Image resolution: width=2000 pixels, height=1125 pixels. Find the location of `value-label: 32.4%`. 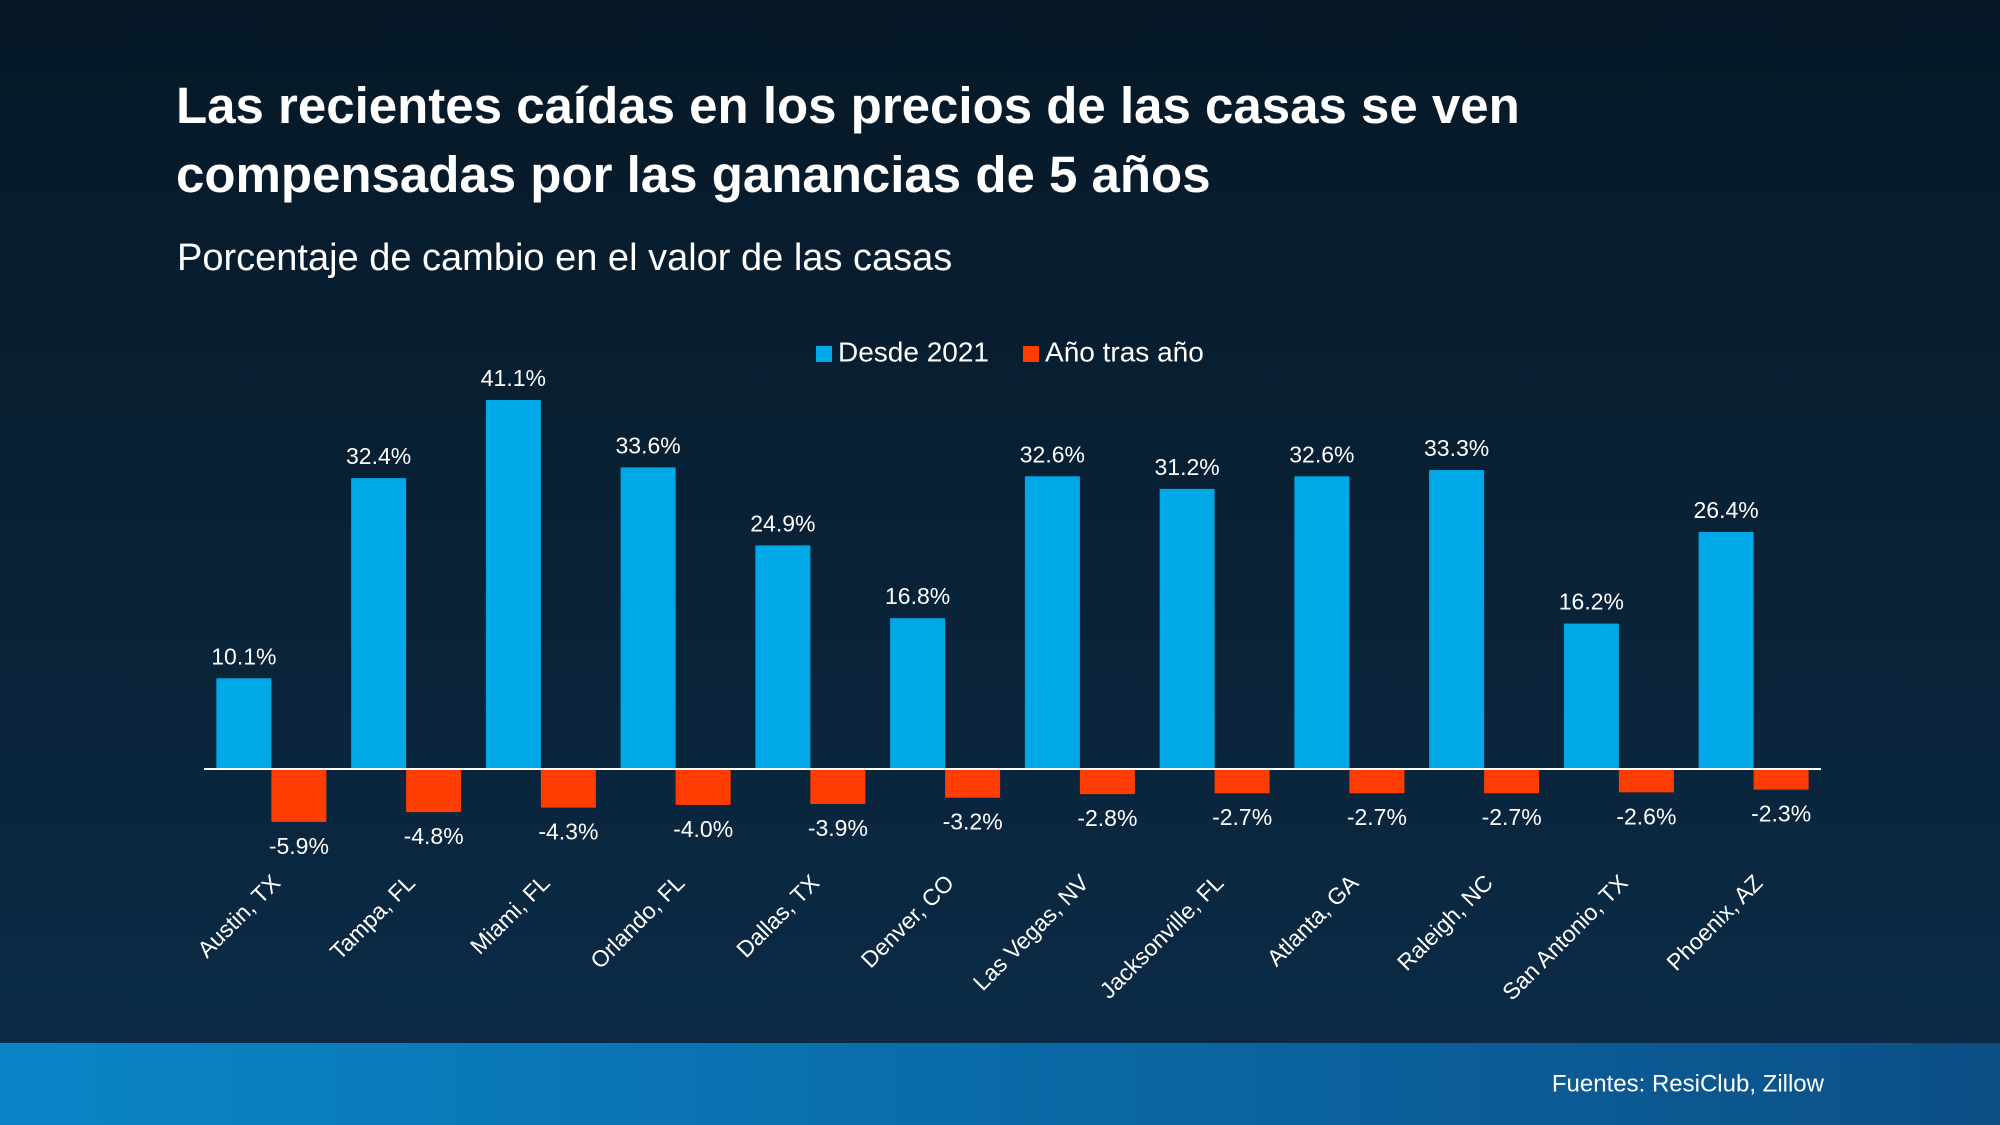

value-label: 32.4% is located at coordinates (378, 456).